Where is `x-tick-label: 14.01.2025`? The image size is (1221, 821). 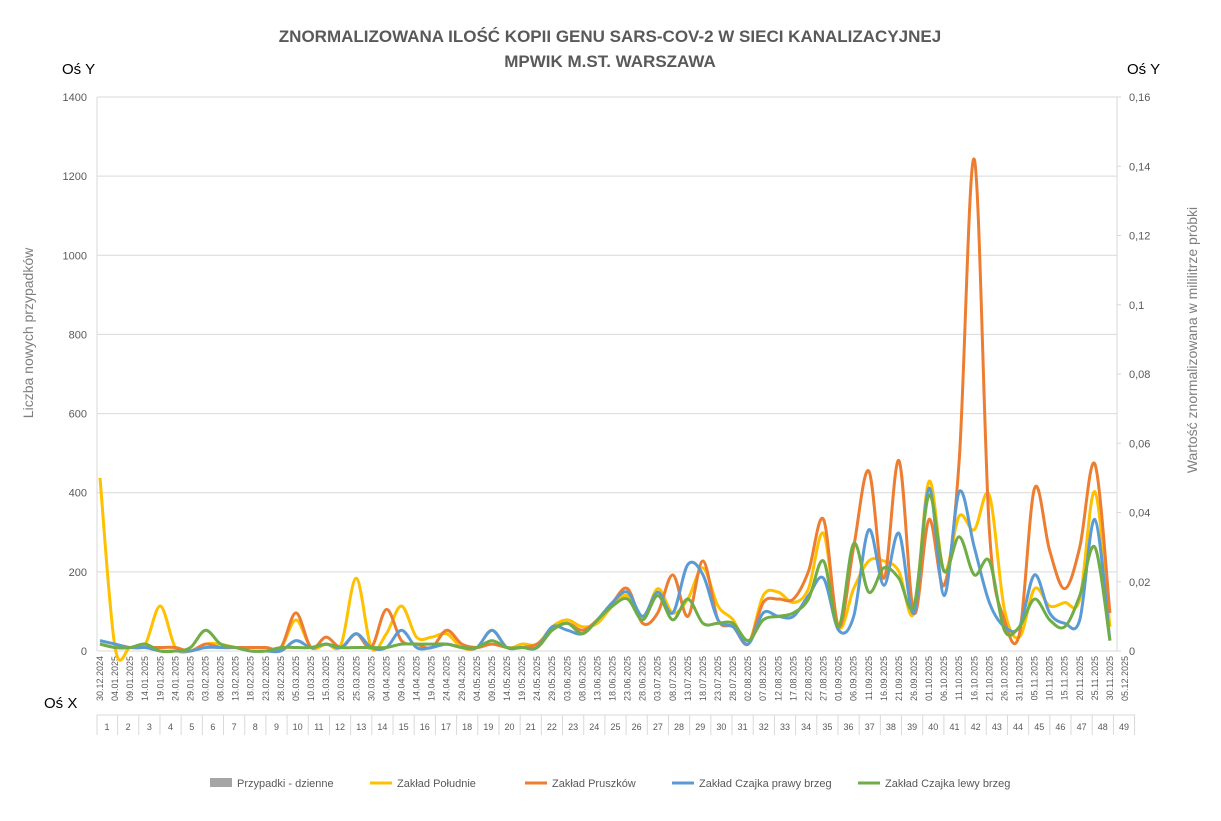 x-tick-label: 14.01.2025 is located at coordinates (145, 678).